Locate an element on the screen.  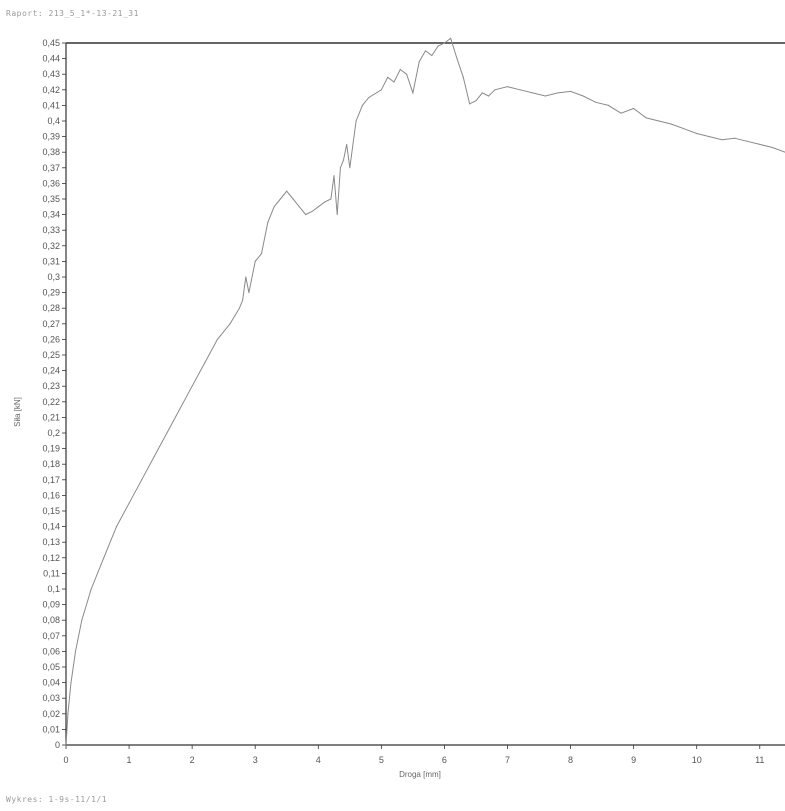
y-tick-label: 0,41 is located at coordinates (51, 105).